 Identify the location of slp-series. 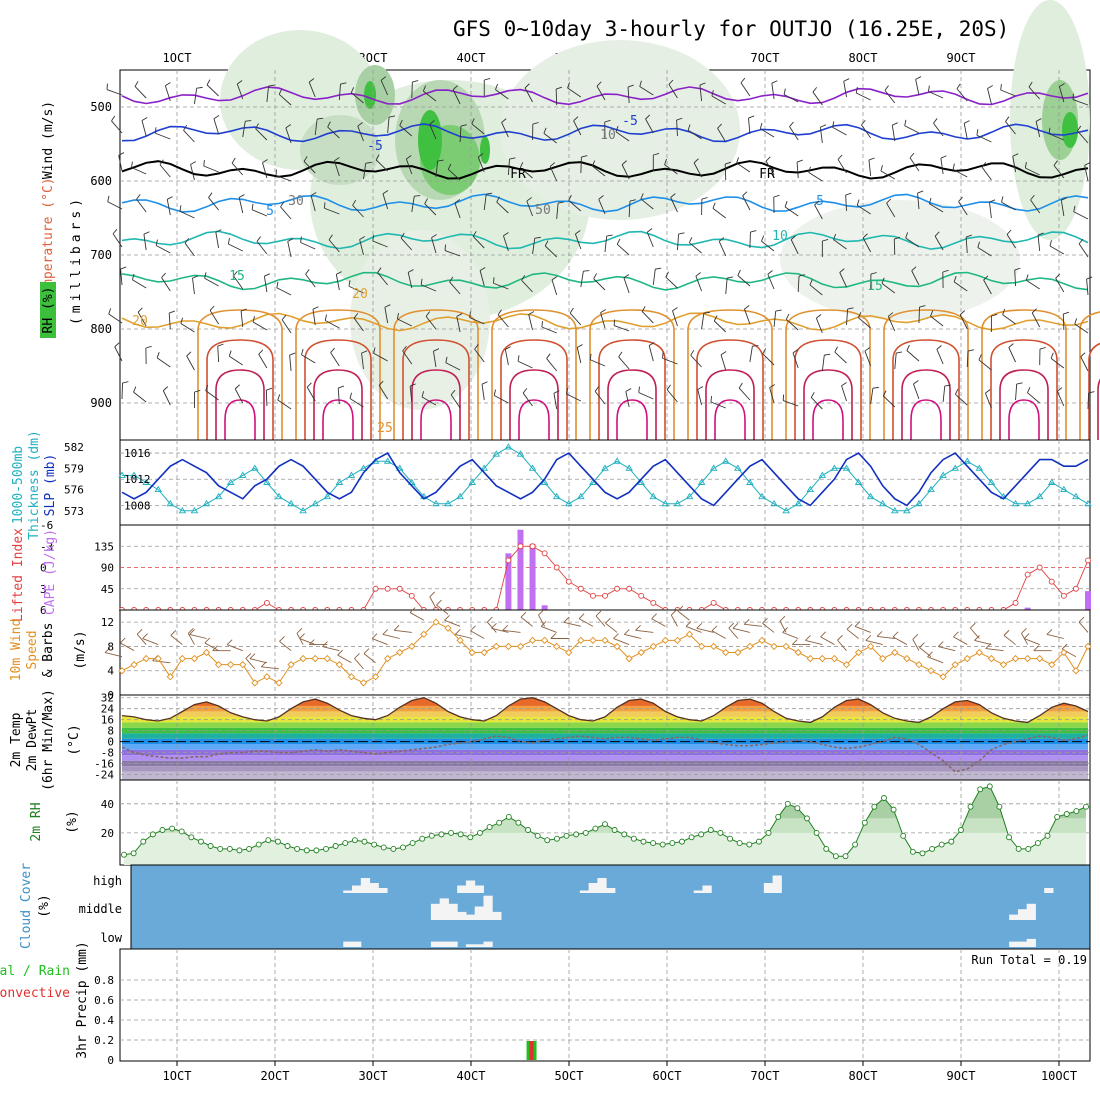
(605, 479).